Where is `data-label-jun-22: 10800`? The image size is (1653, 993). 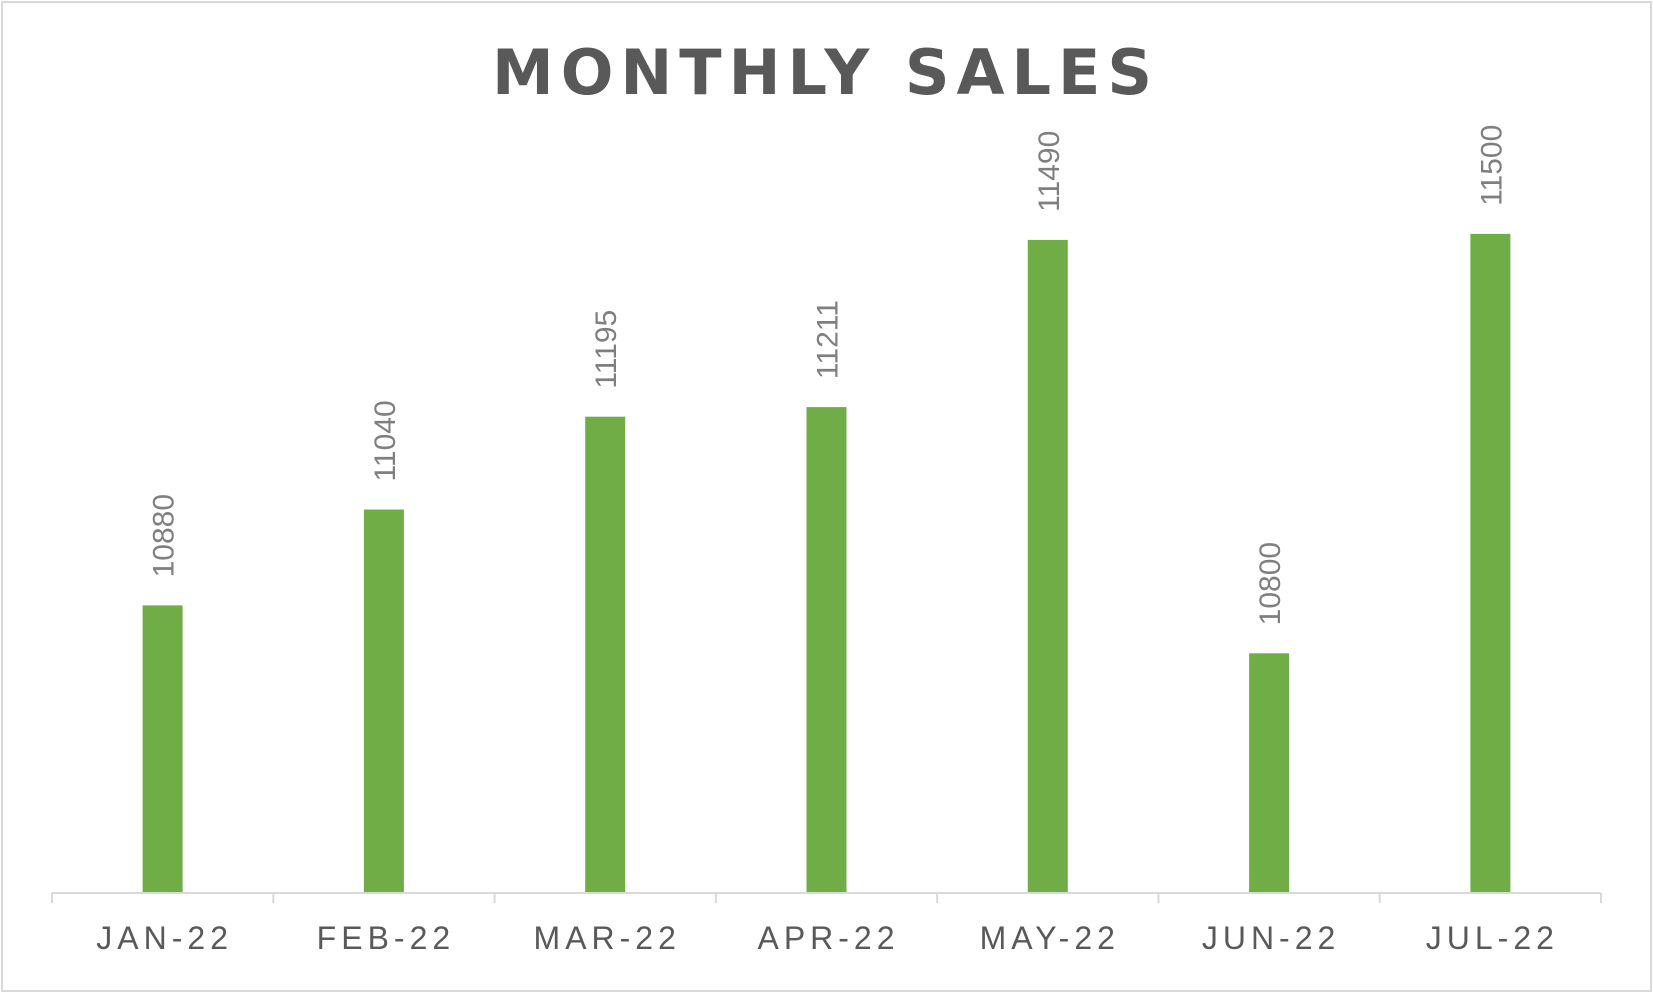
data-label-jun-22: 10800 is located at coordinates (1270, 583).